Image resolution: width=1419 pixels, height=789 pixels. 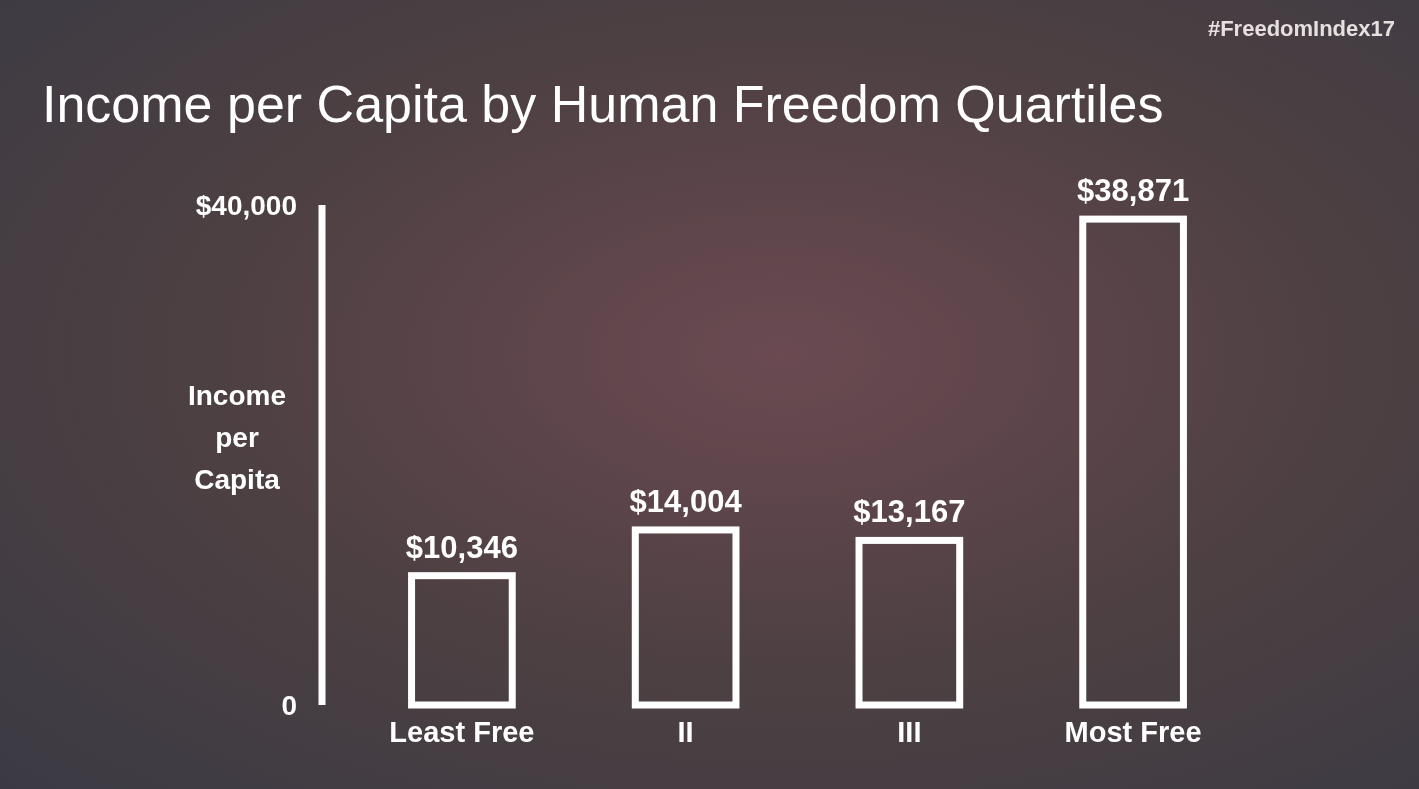 I want to click on x-tick-label: III, so click(x=909, y=732).